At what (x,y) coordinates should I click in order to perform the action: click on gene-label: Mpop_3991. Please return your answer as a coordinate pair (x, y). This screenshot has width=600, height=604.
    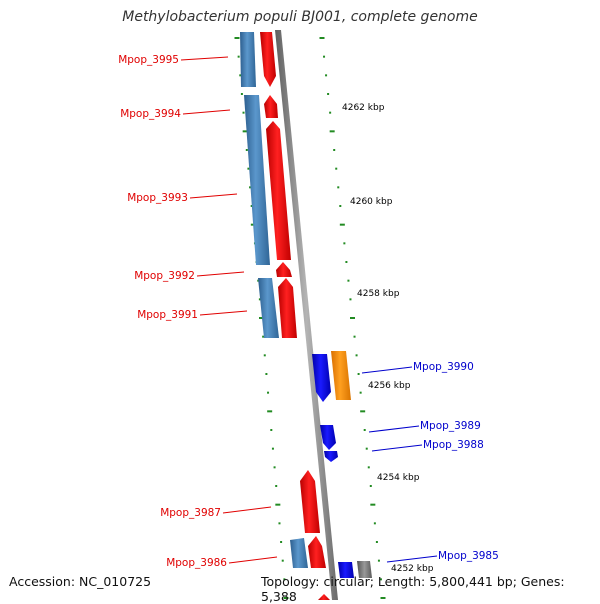
    Looking at the image, I should click on (167, 315).